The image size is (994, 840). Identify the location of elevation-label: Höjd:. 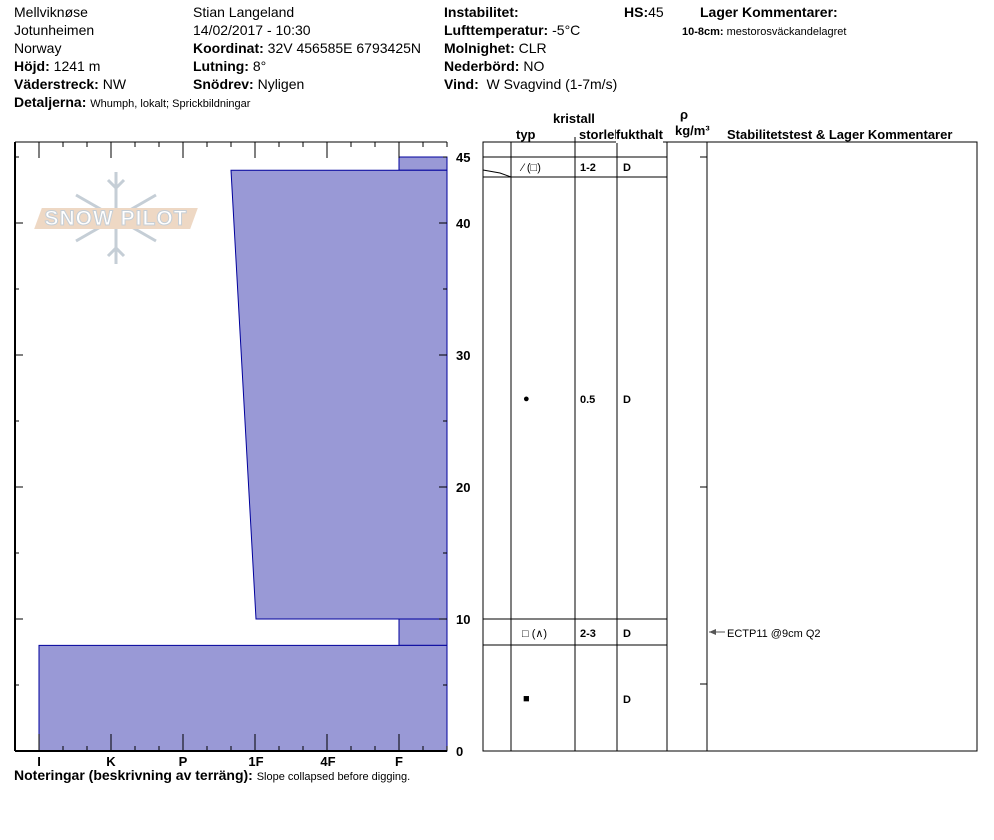
(32, 66).